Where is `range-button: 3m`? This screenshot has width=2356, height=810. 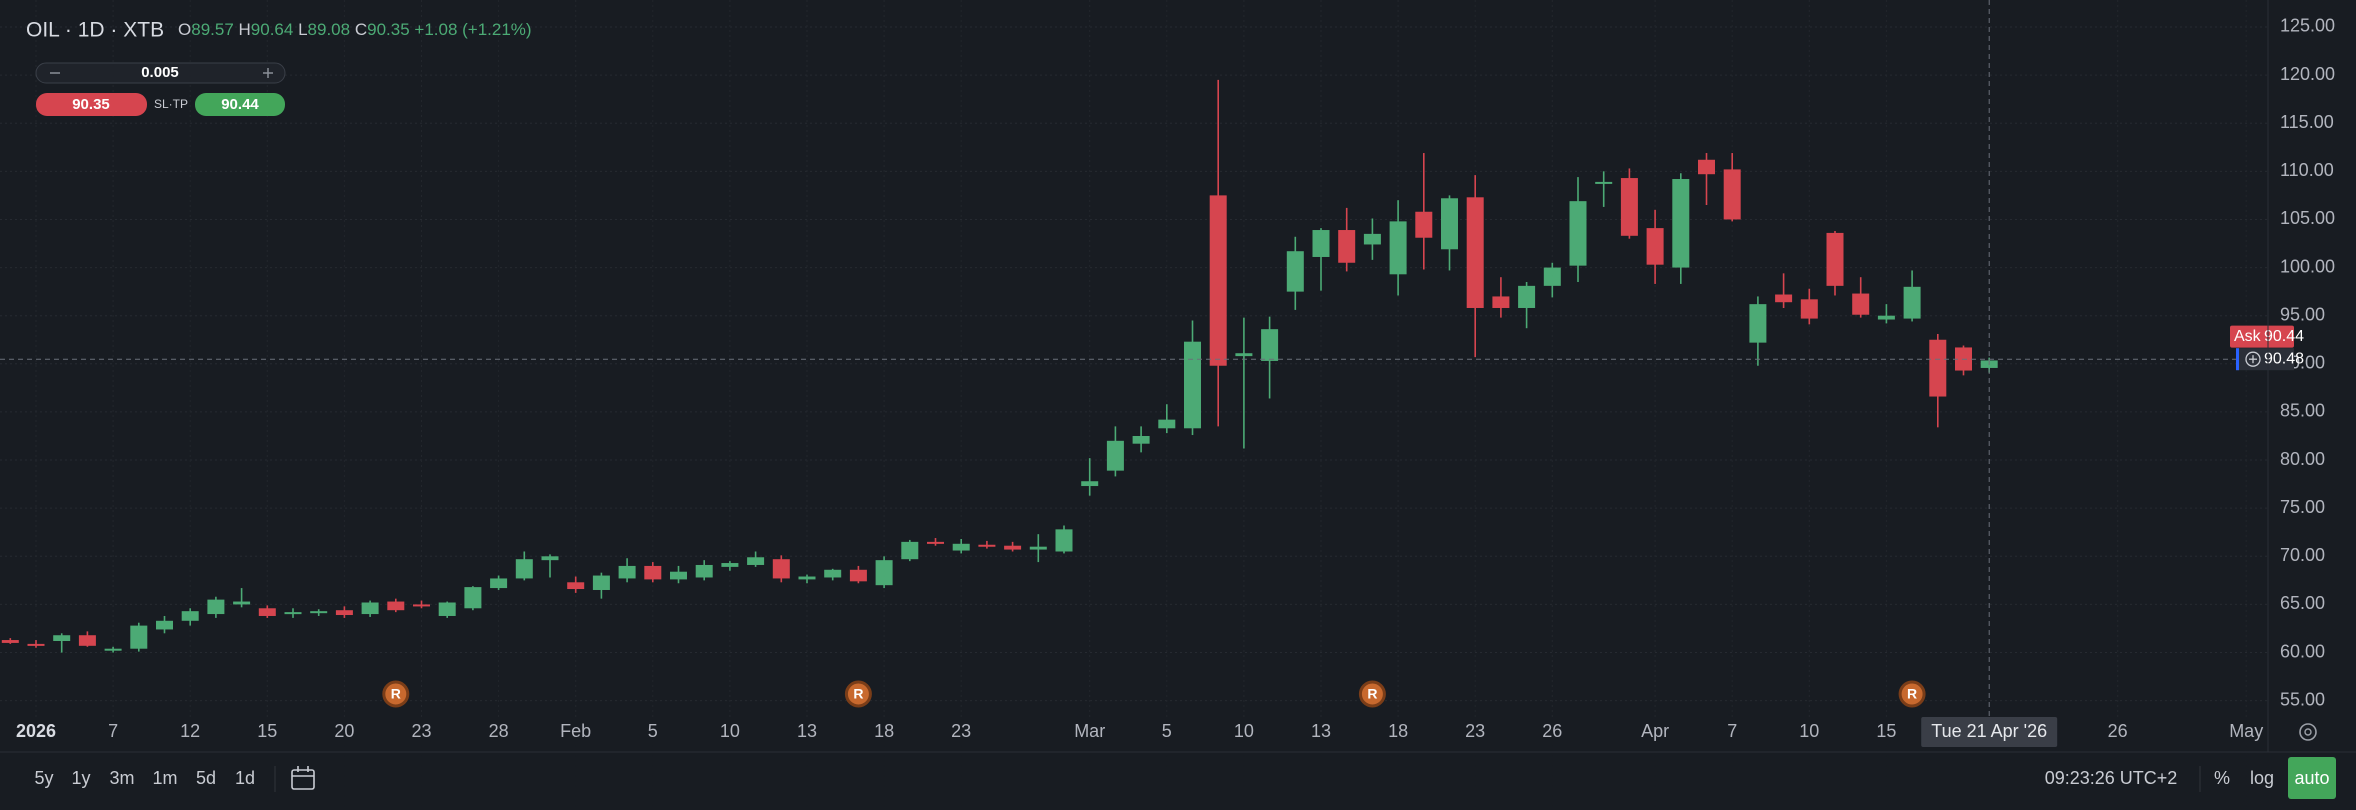 range-button: 3m is located at coordinates (121, 778).